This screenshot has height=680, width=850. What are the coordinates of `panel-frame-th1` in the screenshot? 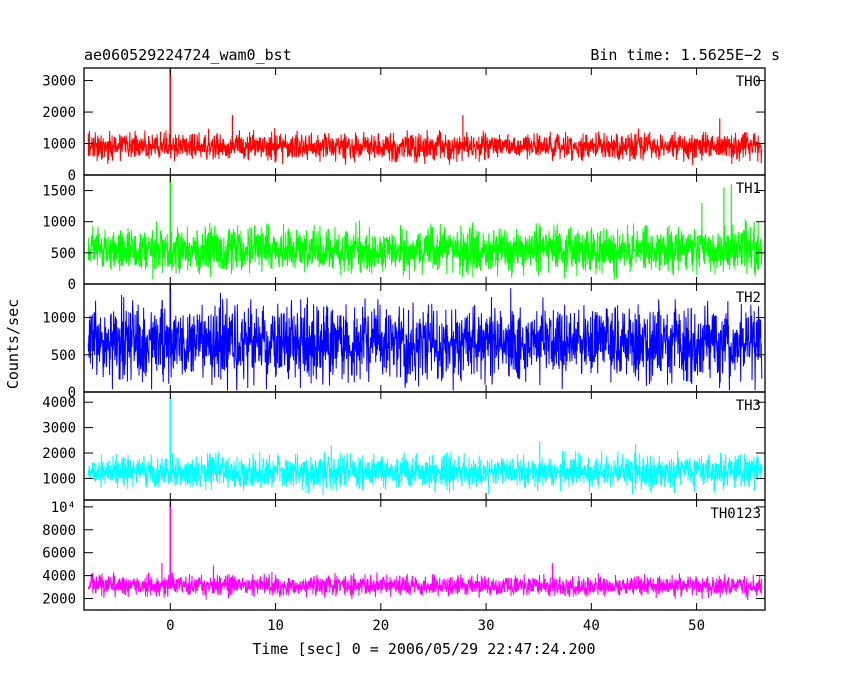 It's located at (424, 229).